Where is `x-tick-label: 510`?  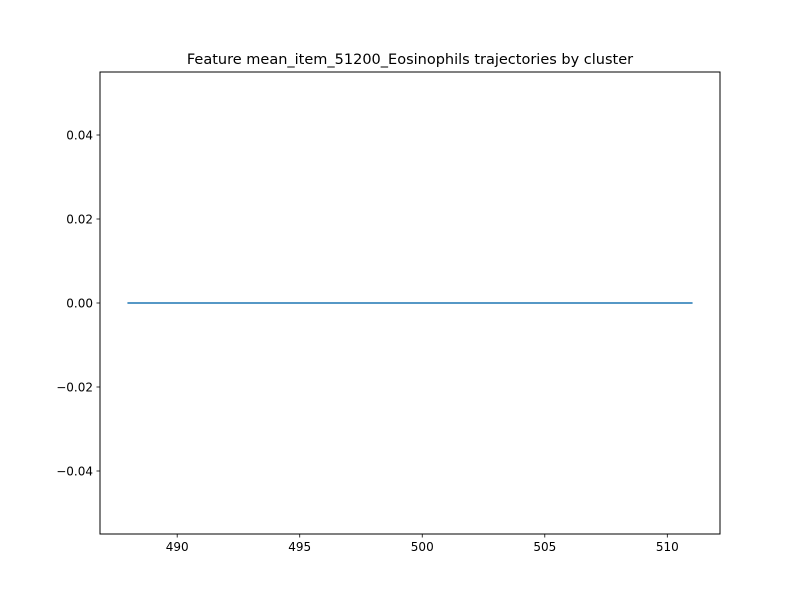
x-tick-label: 510 is located at coordinates (667, 547).